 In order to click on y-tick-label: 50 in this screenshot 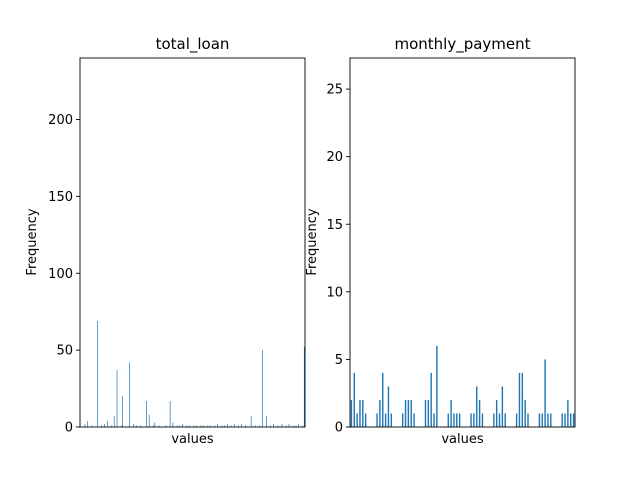, I will do `click(64, 351)`.